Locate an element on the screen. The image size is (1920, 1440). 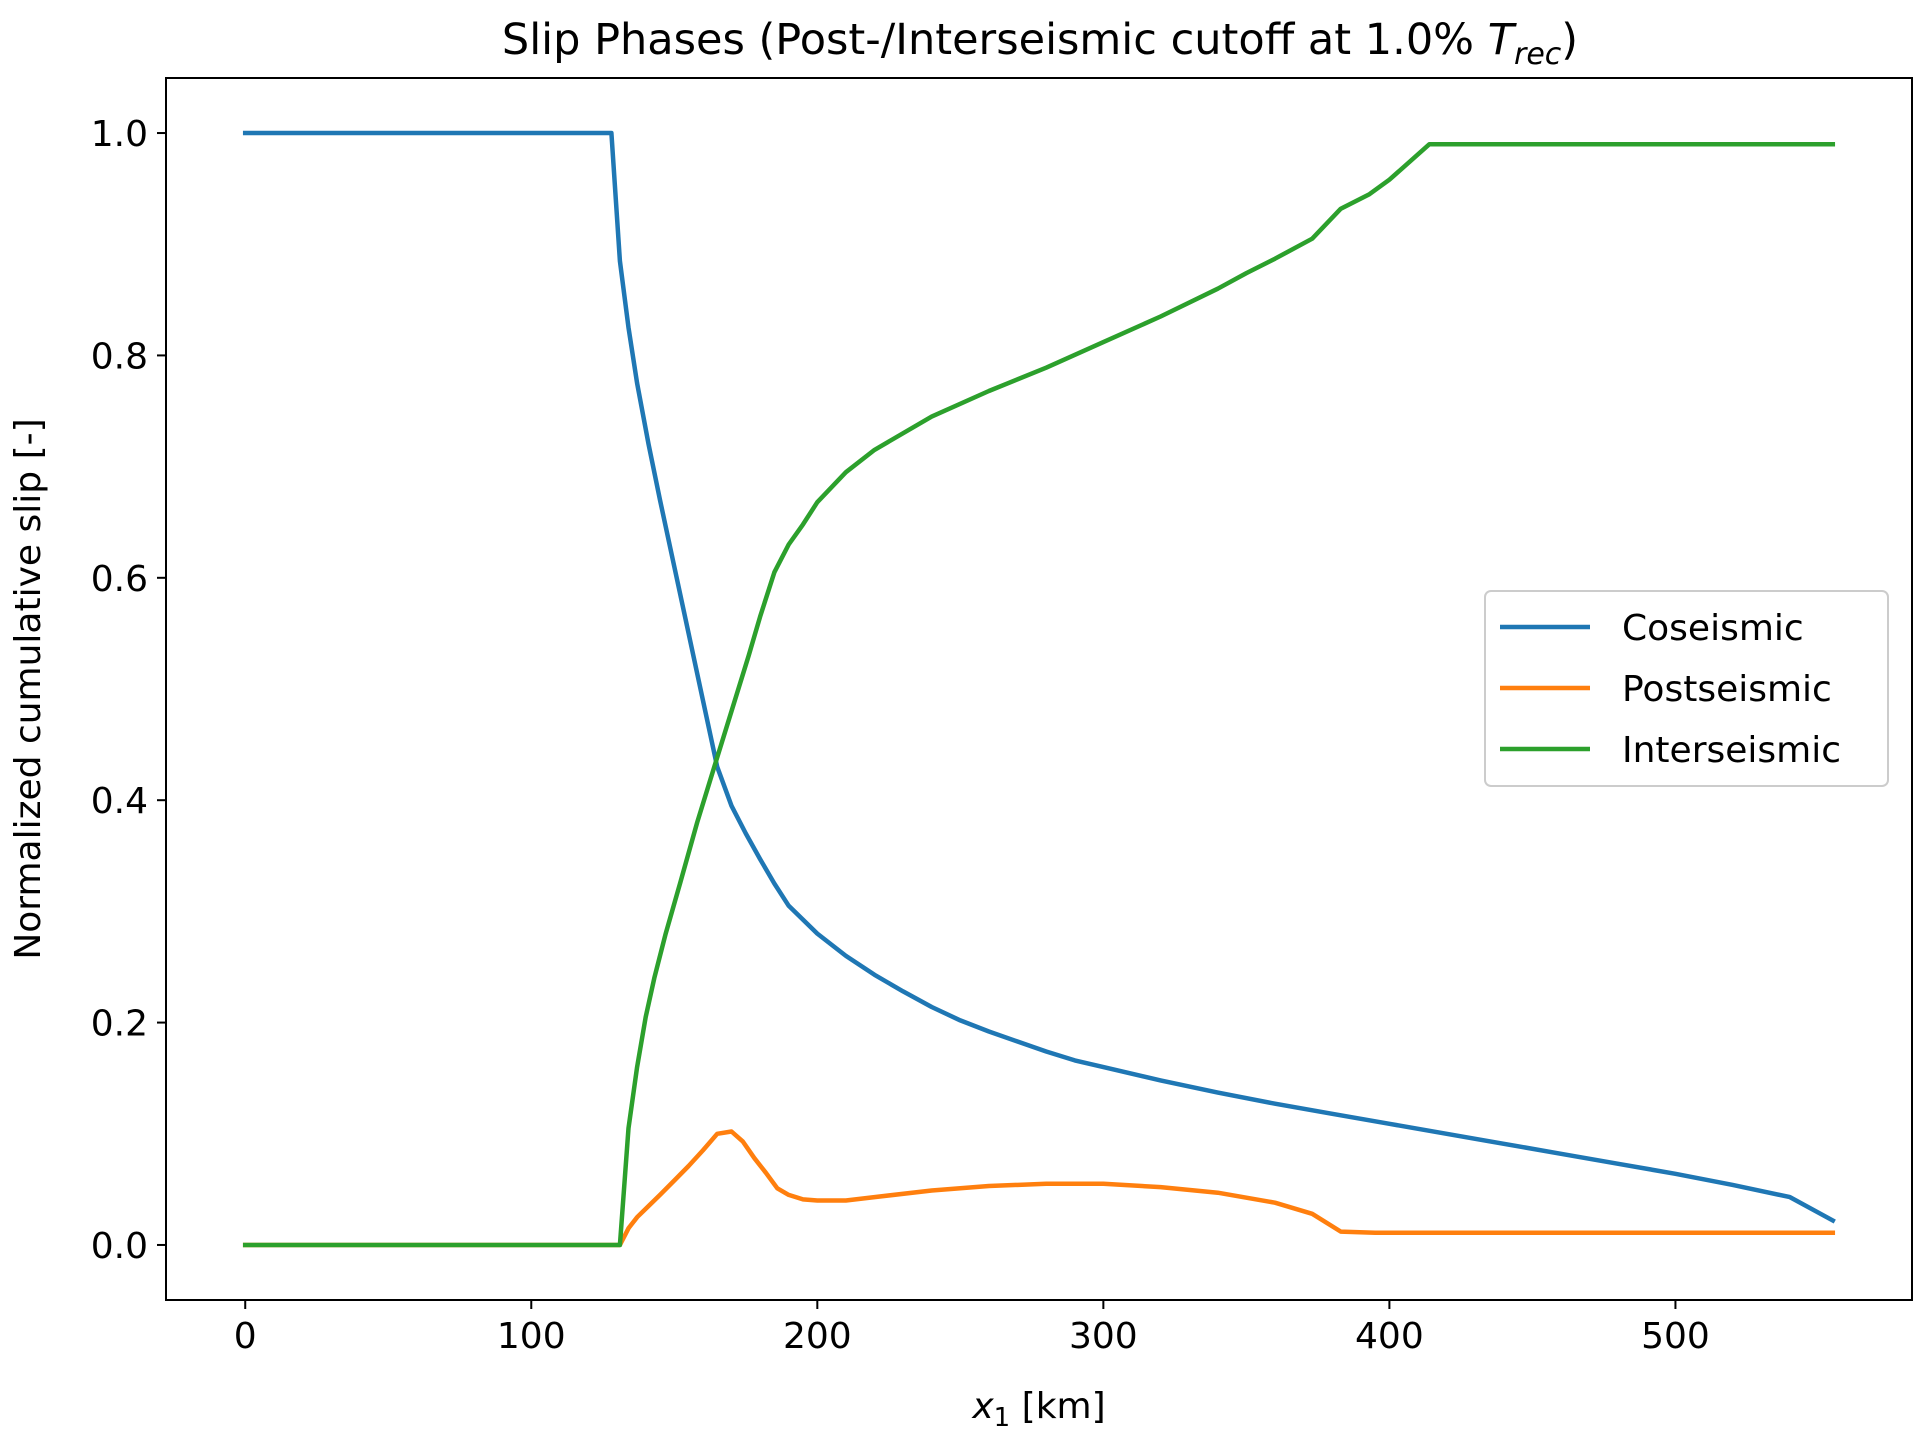
y-tick-label: 0.8 is located at coordinates (119, 356).